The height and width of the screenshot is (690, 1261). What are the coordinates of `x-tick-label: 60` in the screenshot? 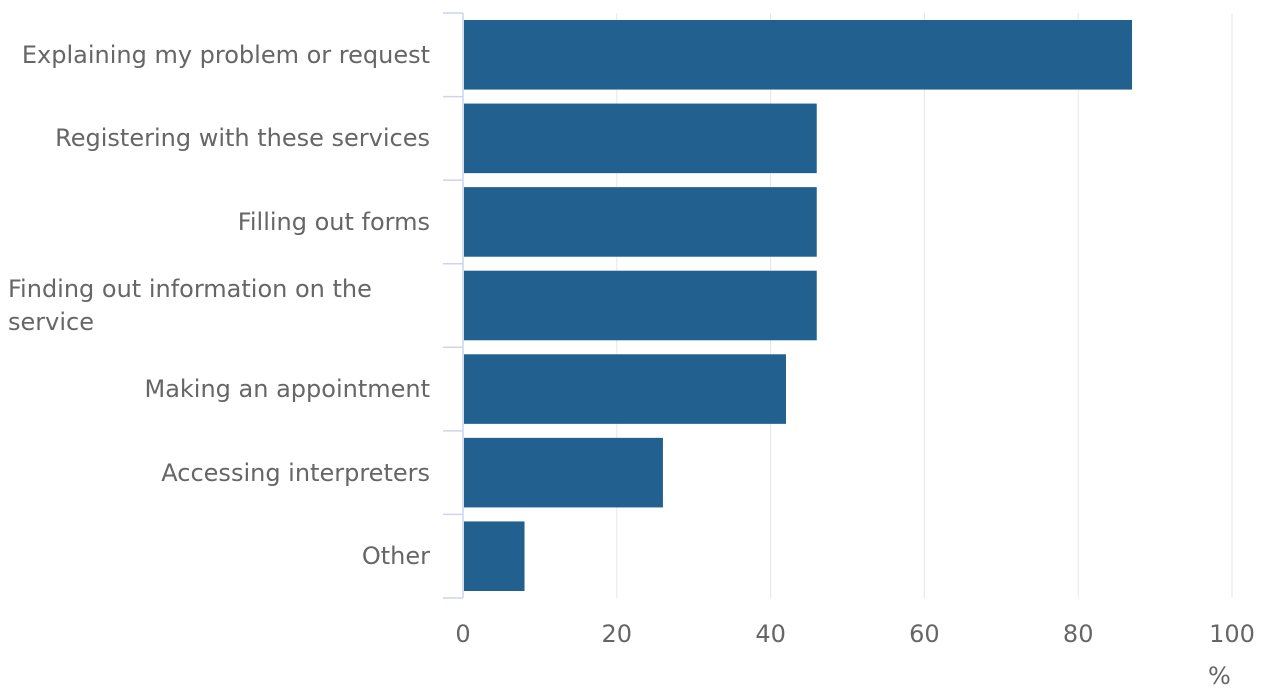 It's located at (924, 634).